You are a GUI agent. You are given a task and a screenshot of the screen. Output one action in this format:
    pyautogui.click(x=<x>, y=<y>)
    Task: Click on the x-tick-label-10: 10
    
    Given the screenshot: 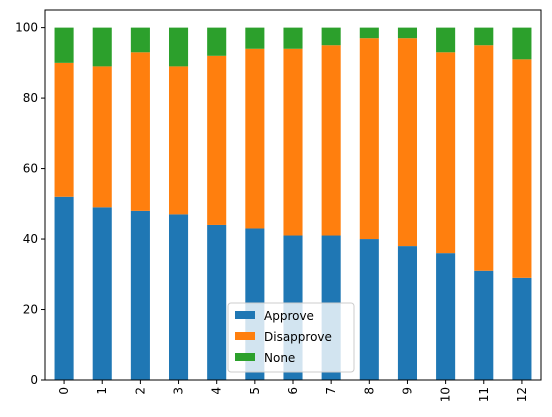 What is the action you would take?
    pyautogui.click(x=446, y=394)
    